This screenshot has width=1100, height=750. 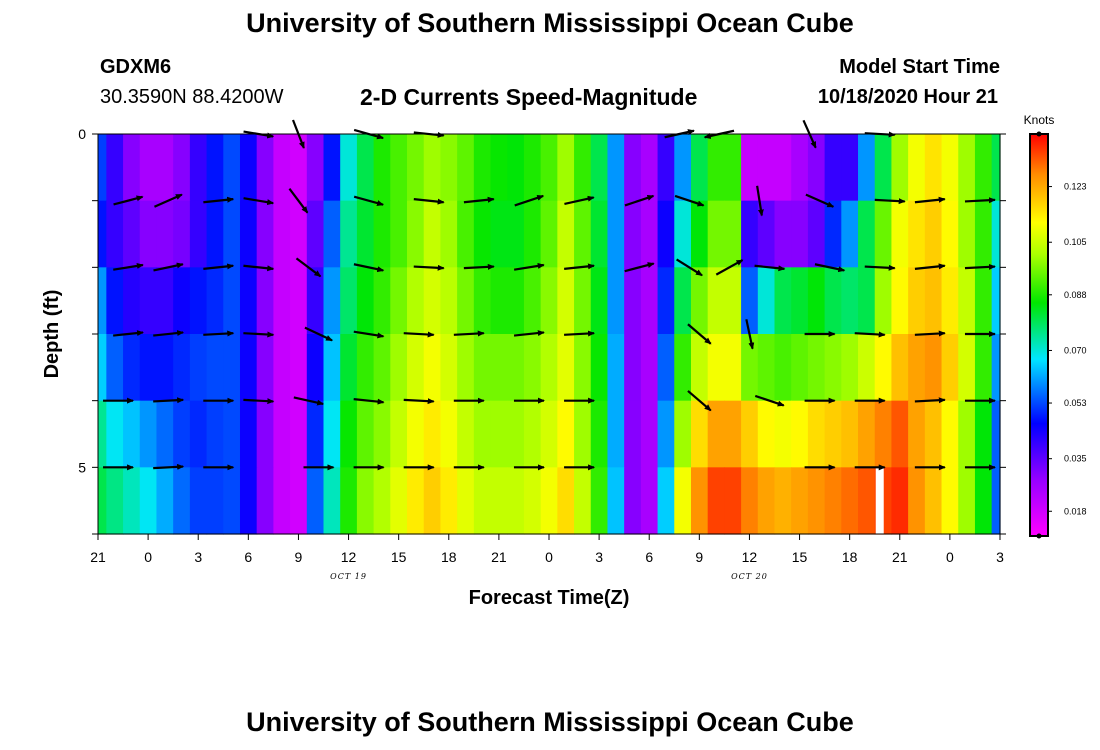 What do you see at coordinates (749, 576) in the screenshot?
I see `x-date-label: OCT 20` at bounding box center [749, 576].